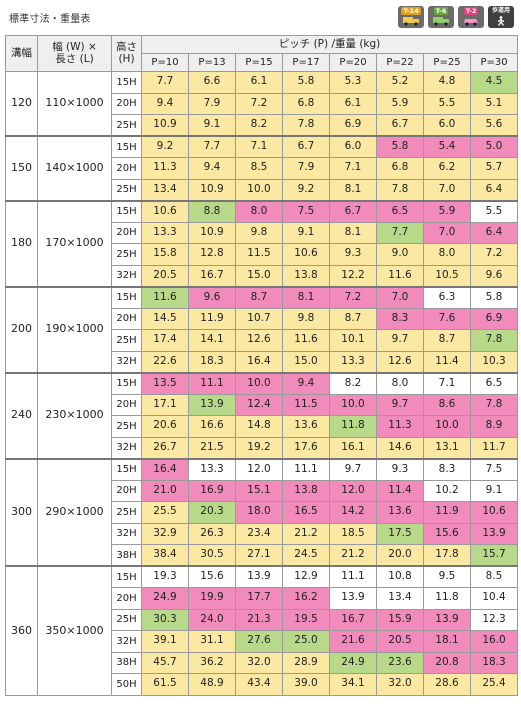  What do you see at coordinates (259, 383) in the screenshot?
I see `weight-cell: 10.0` at bounding box center [259, 383].